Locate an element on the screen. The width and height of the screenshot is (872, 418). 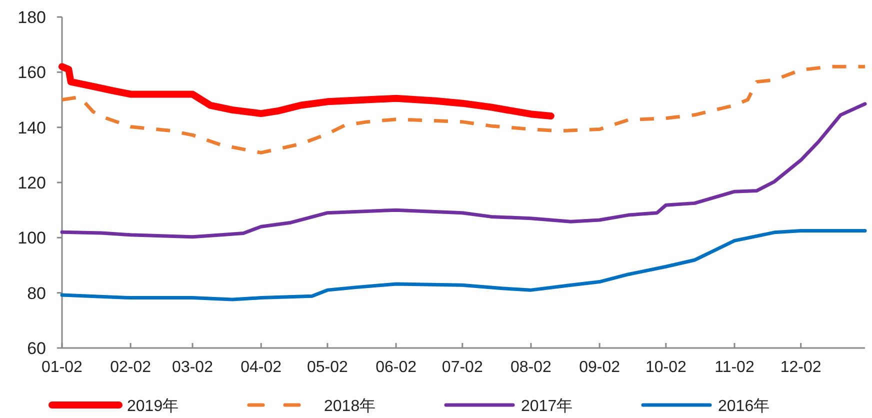
x-tick-label: 07-02 is located at coordinates (462, 367).